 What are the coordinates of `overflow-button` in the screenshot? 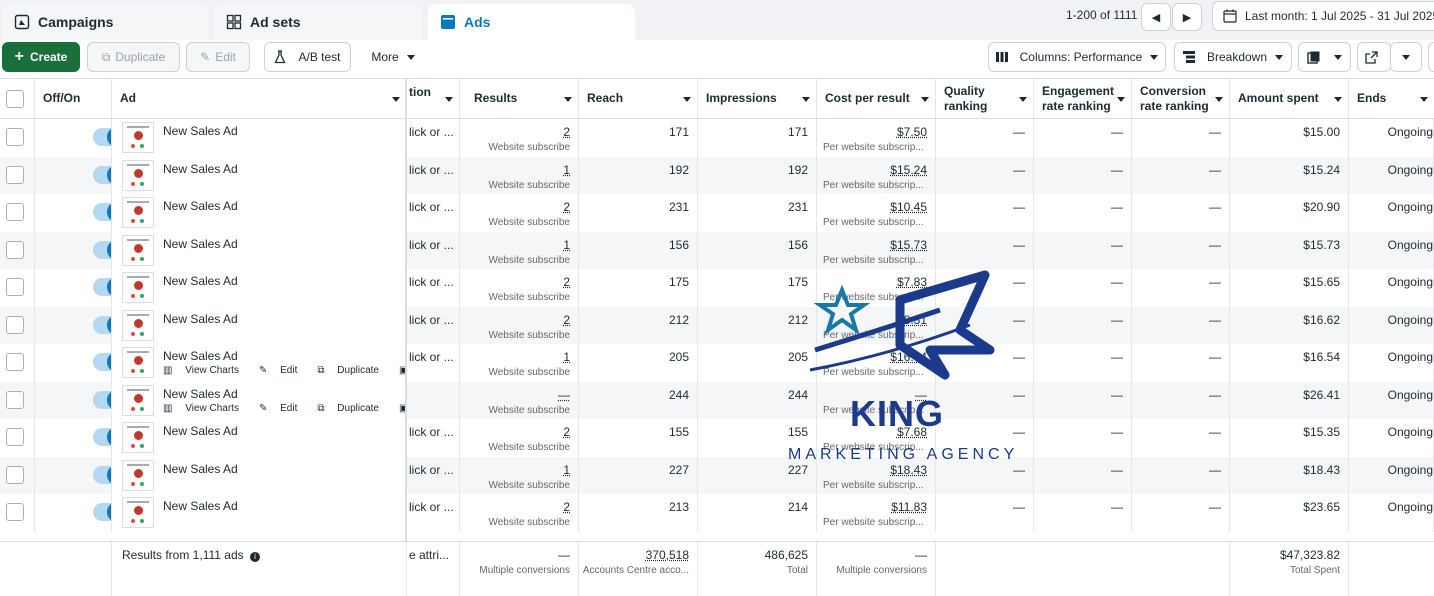 It's located at (1431, 57).